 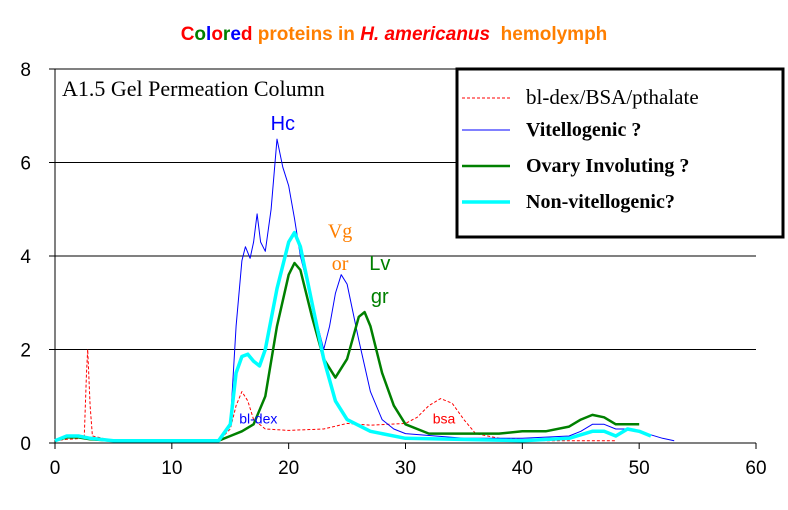 What do you see at coordinates (639, 468) in the screenshot?
I see `x-tick-label: 50` at bounding box center [639, 468].